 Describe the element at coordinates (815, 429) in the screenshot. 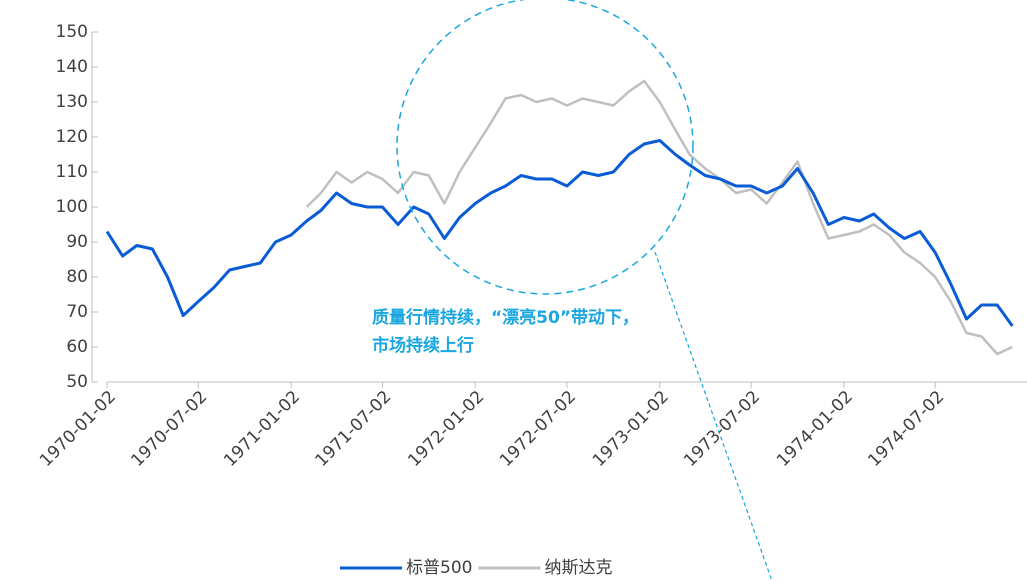

I see `x-tick-label: 1974-01-02` at that location.